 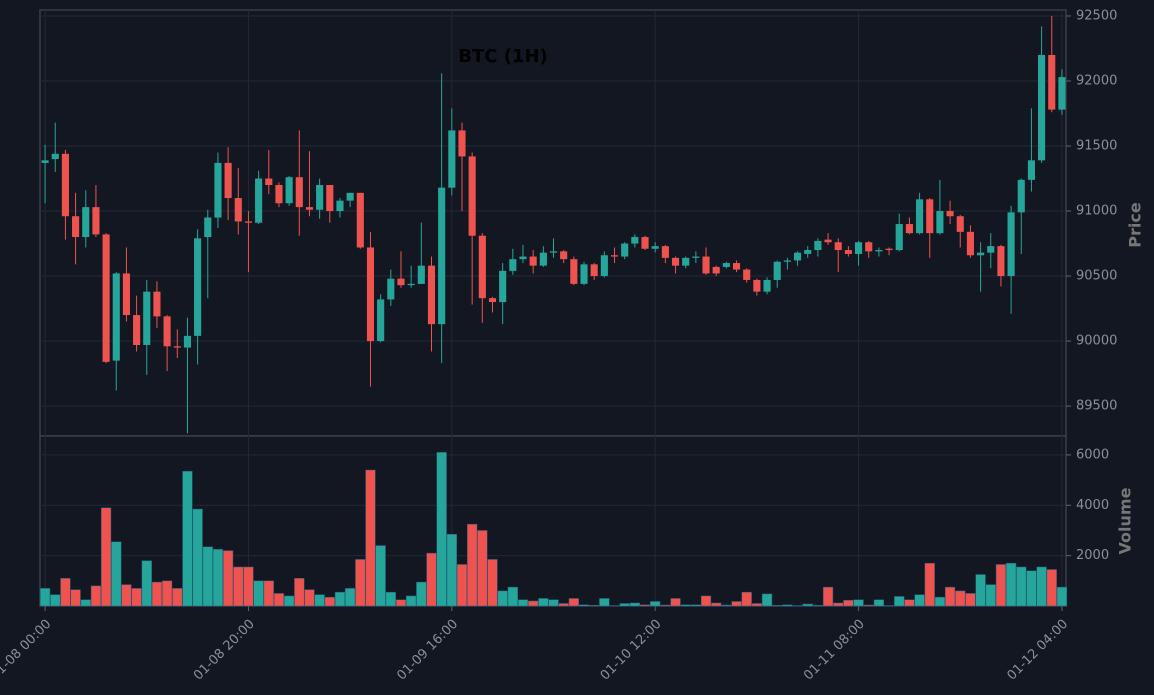 What do you see at coordinates (1096, 341) in the screenshot?
I see `y-tick-label: 90000` at bounding box center [1096, 341].